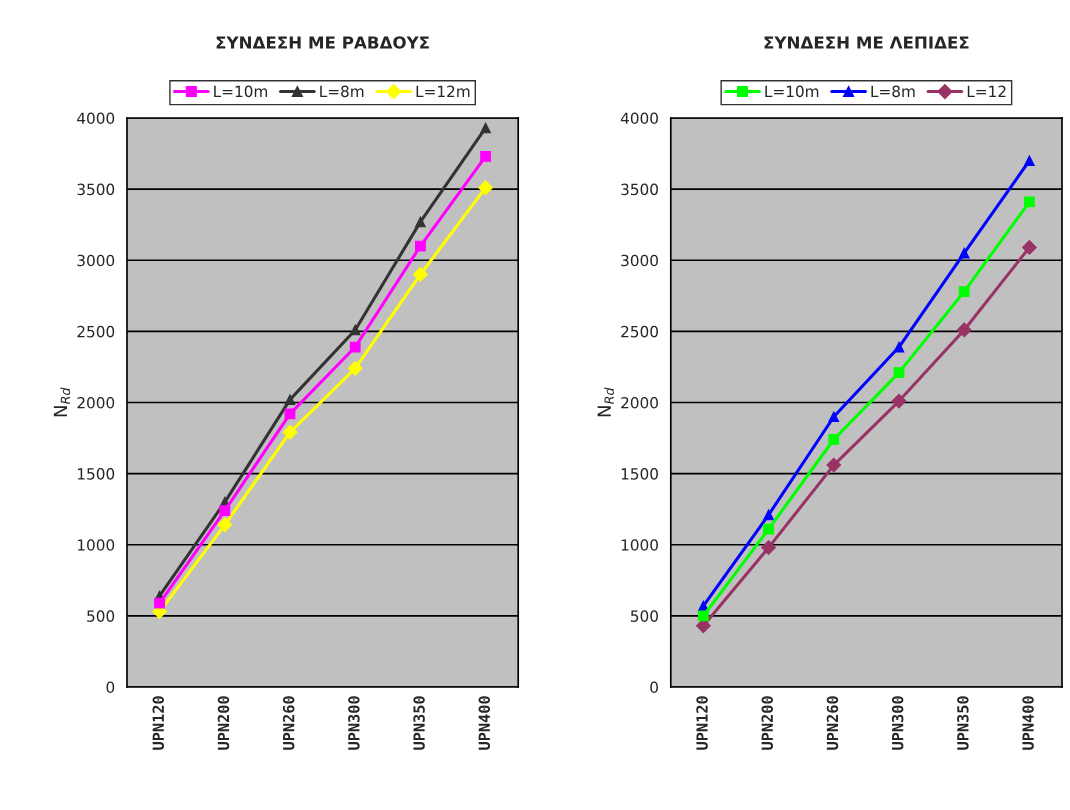 Image resolution: width=1070 pixels, height=810 pixels. I want to click on legend-label: L=12m, so click(443, 91).